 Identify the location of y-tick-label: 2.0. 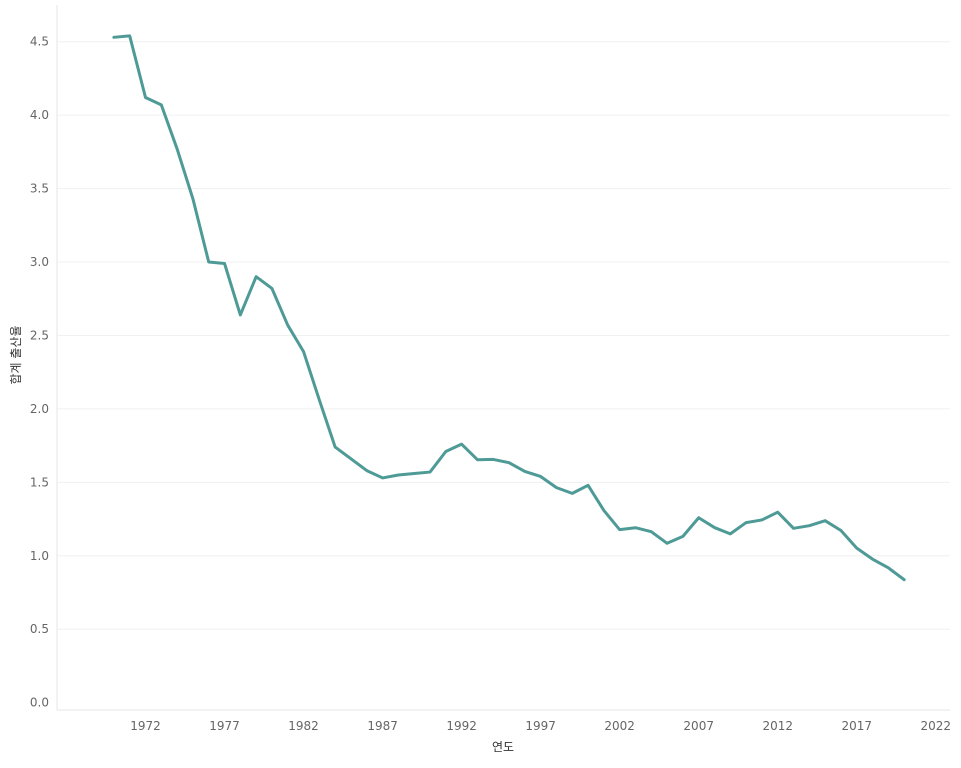
(39, 409).